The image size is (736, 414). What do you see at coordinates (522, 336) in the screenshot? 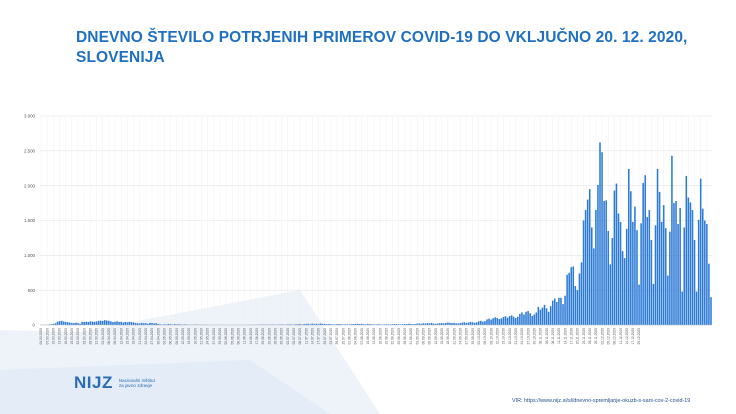
I see `x-tick-label: 24.10.2020` at bounding box center [522, 336].